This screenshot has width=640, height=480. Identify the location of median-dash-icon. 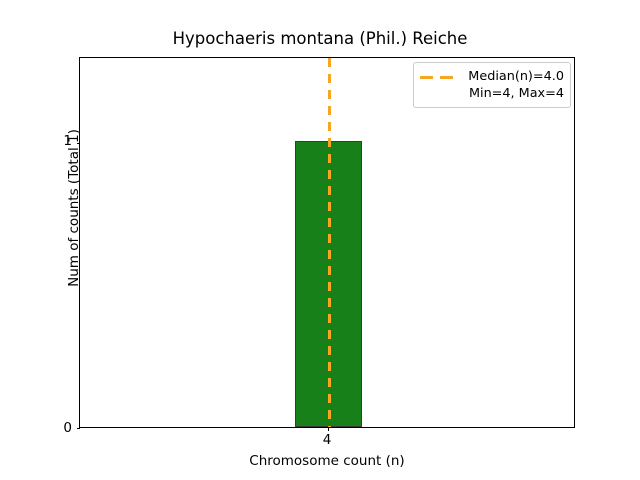
(437, 78).